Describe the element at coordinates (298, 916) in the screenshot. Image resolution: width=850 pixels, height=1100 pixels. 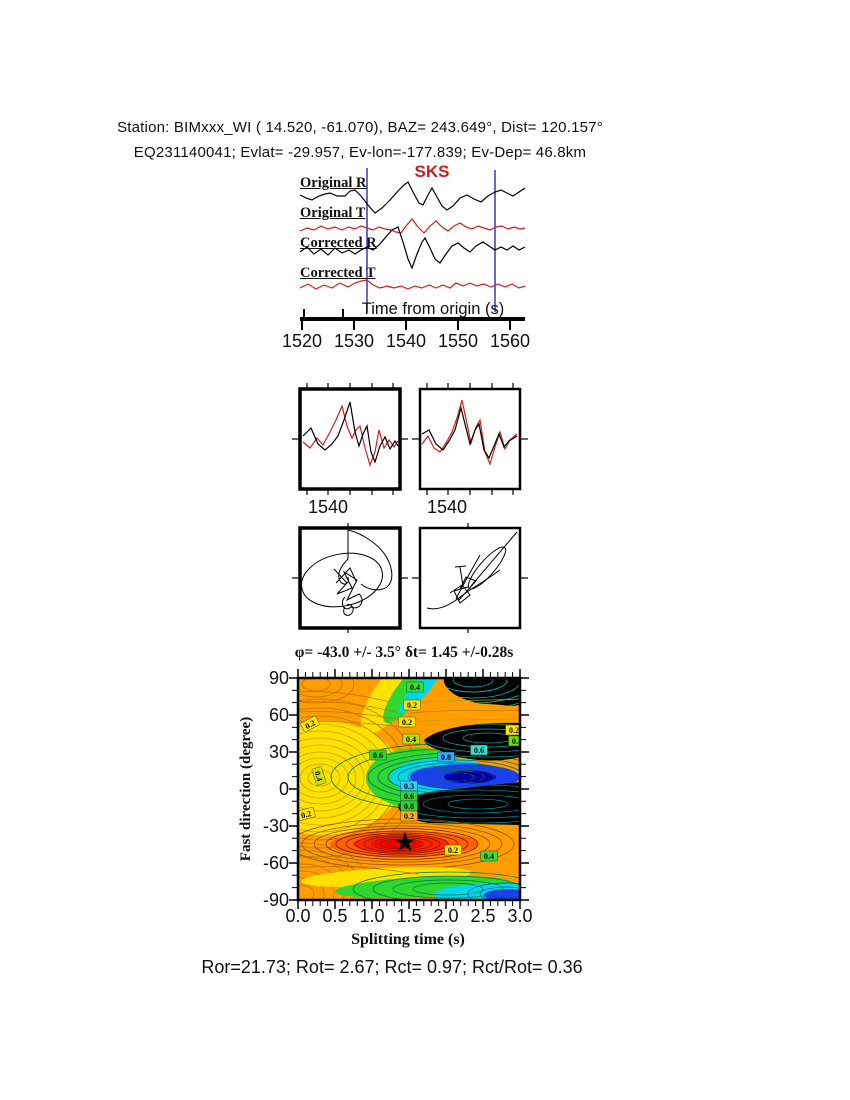
I see `xtick-0.0: 0.0` at that location.